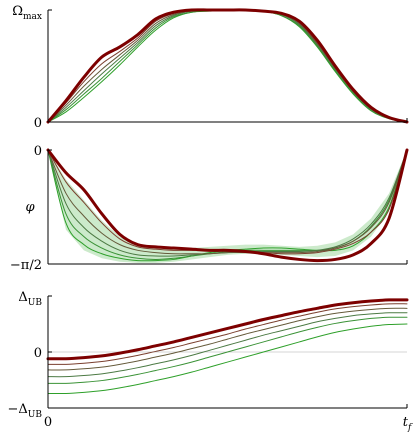 The height and width of the screenshot is (433, 415). Describe the element at coordinates (30, 207) in the screenshot. I see `y-axis-label: φ` at that location.